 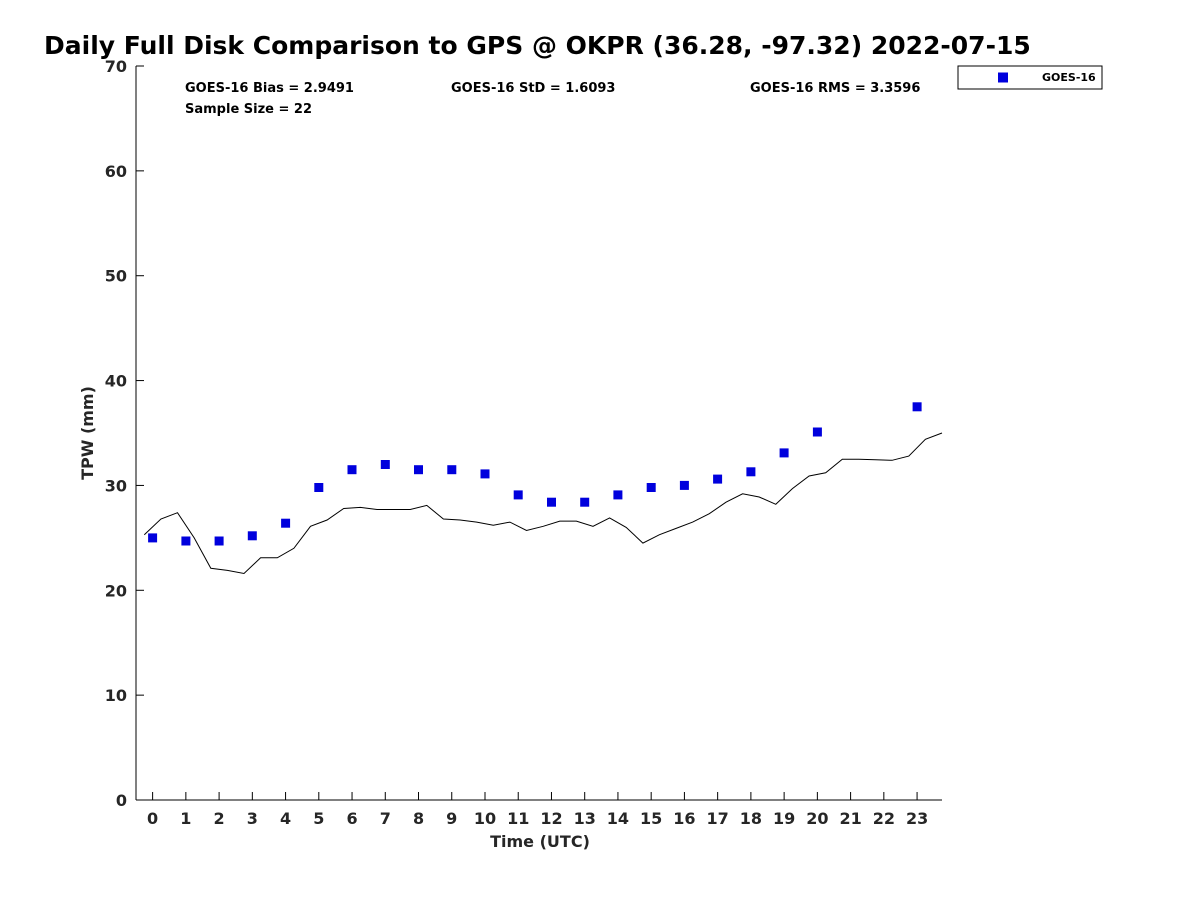 What do you see at coordinates (485, 818) in the screenshot?
I see `x-tick-label: 10` at bounding box center [485, 818].